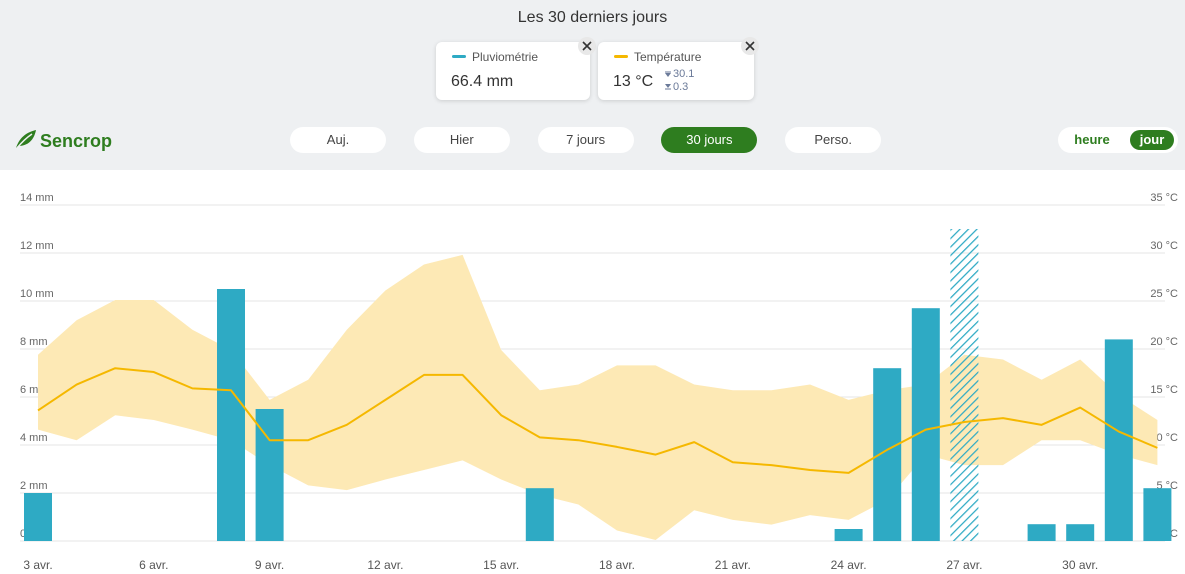 This screenshot has width=1185, height=574. What do you see at coordinates (37, 198) in the screenshot?
I see `y-tick-label: 14 mm` at bounding box center [37, 198].